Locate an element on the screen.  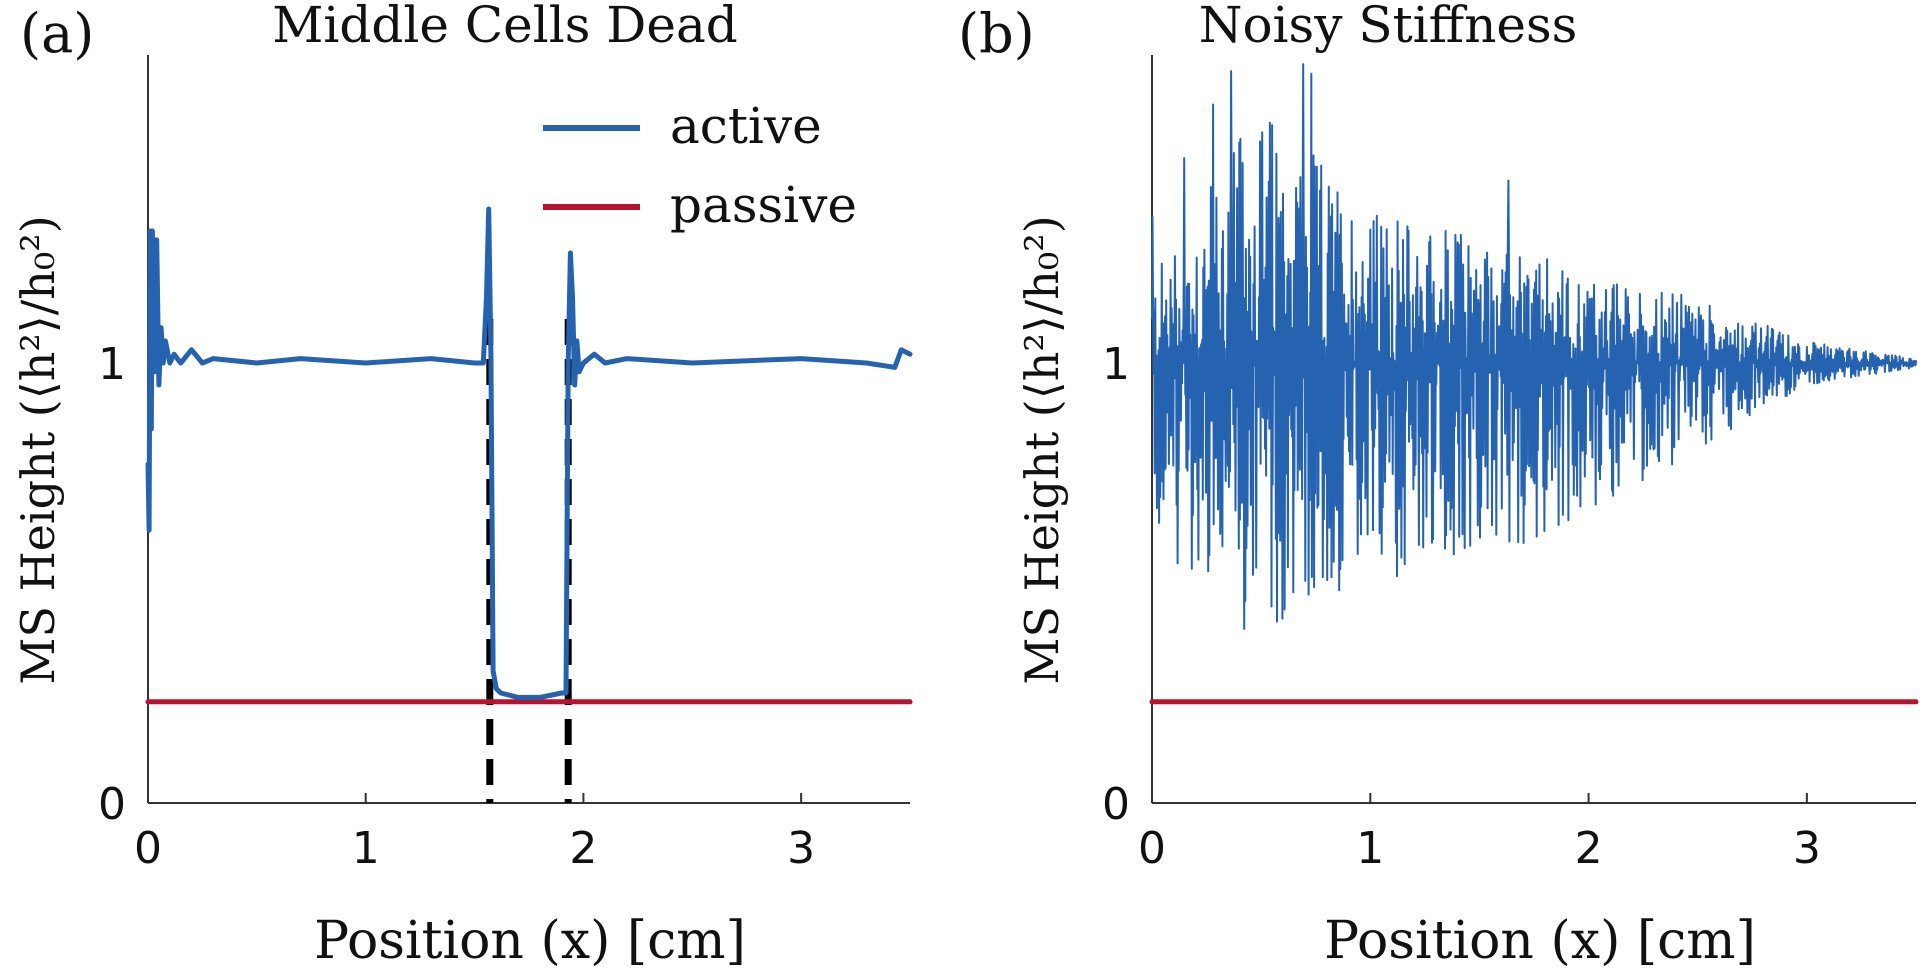
panel-b-xlabel: Position (x) [cm] is located at coordinates (1540, 941).